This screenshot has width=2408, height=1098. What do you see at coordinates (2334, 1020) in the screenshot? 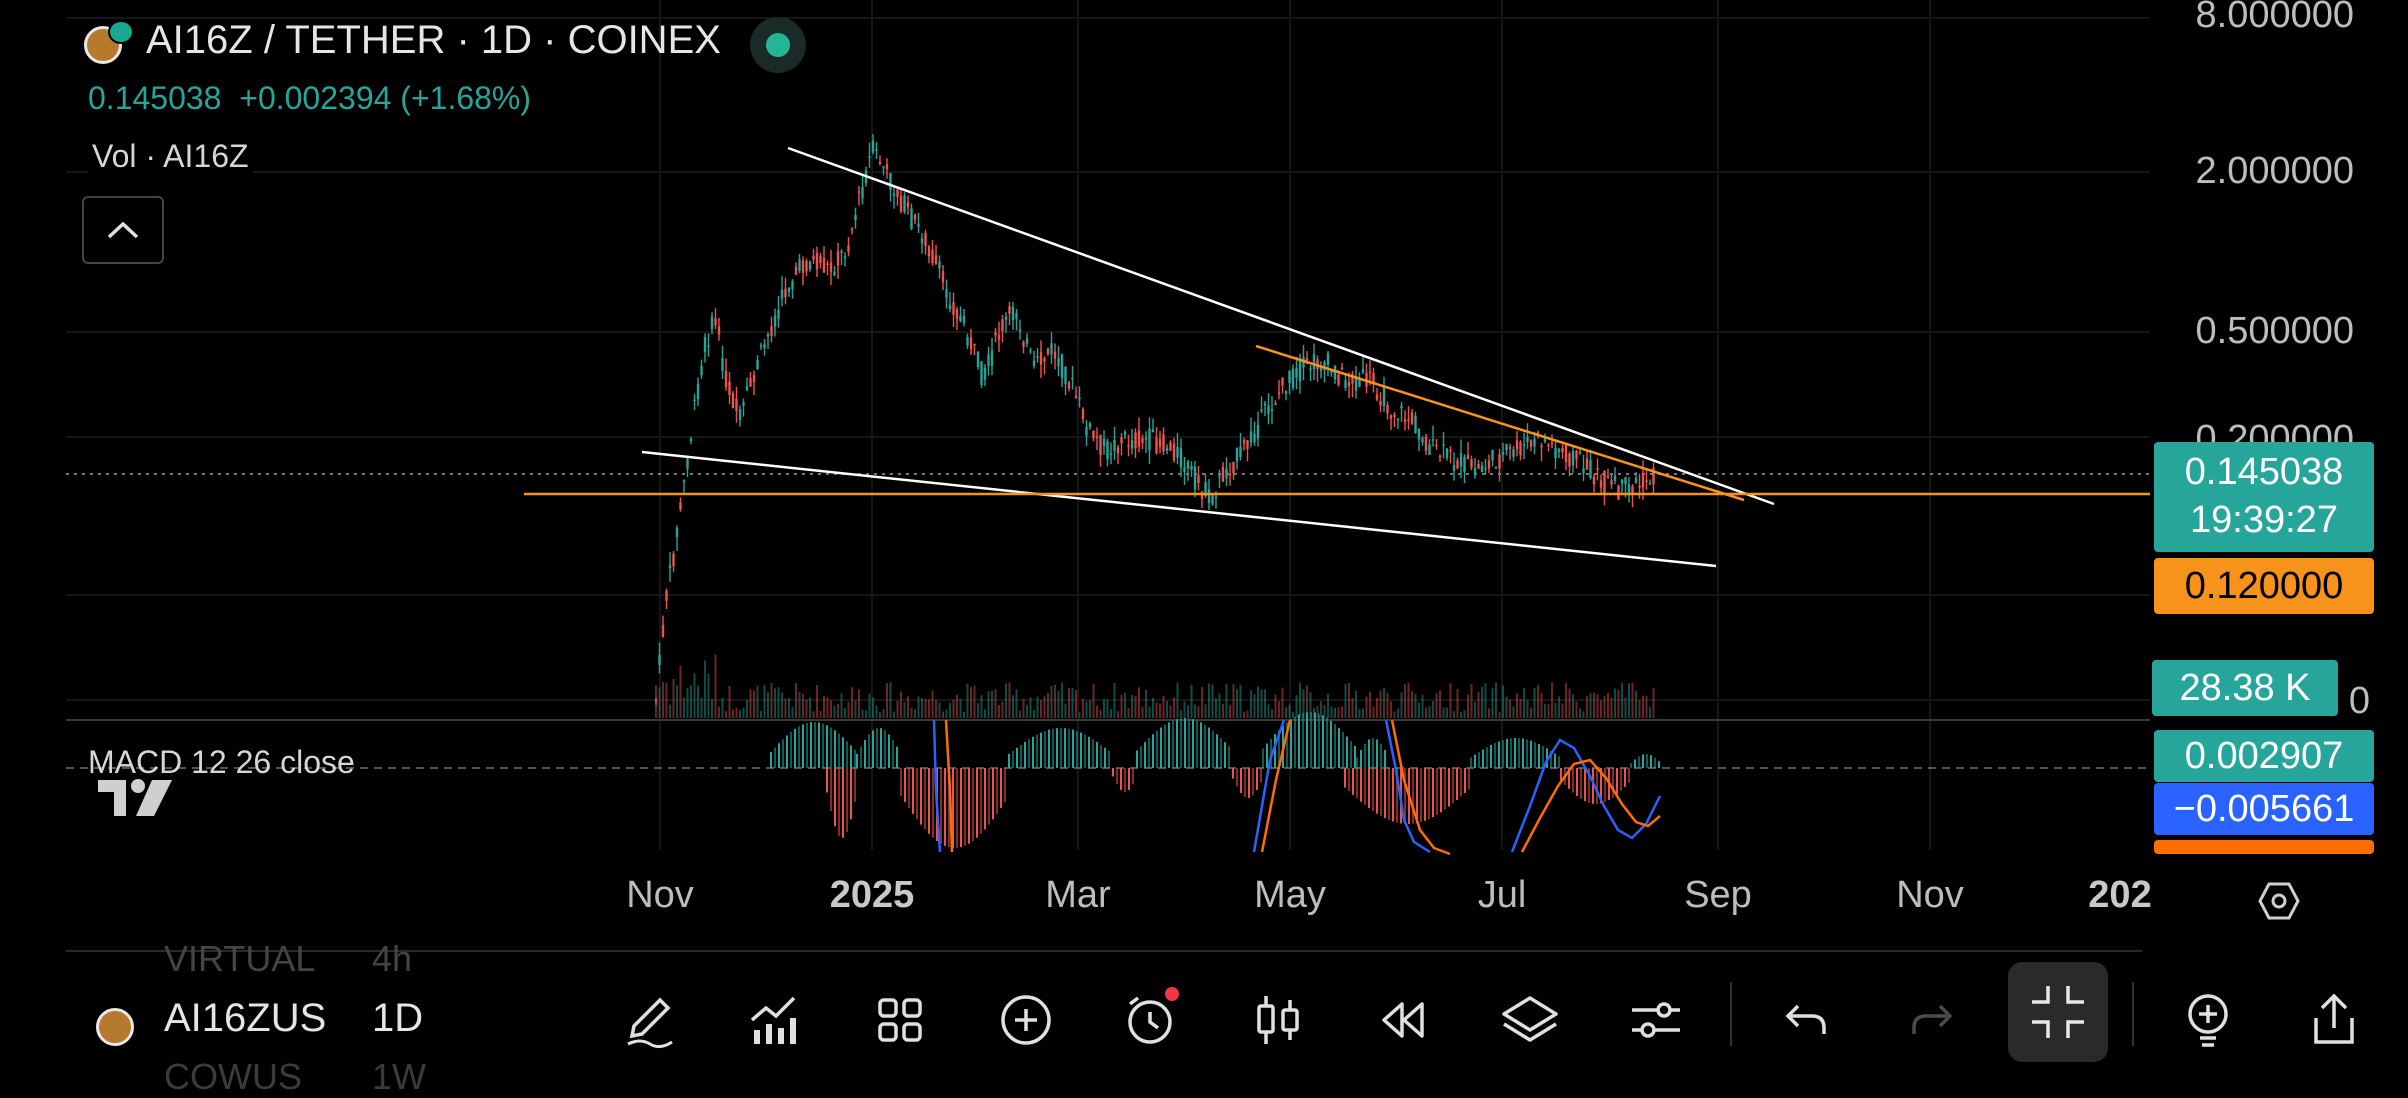
I see `share-button` at bounding box center [2334, 1020].